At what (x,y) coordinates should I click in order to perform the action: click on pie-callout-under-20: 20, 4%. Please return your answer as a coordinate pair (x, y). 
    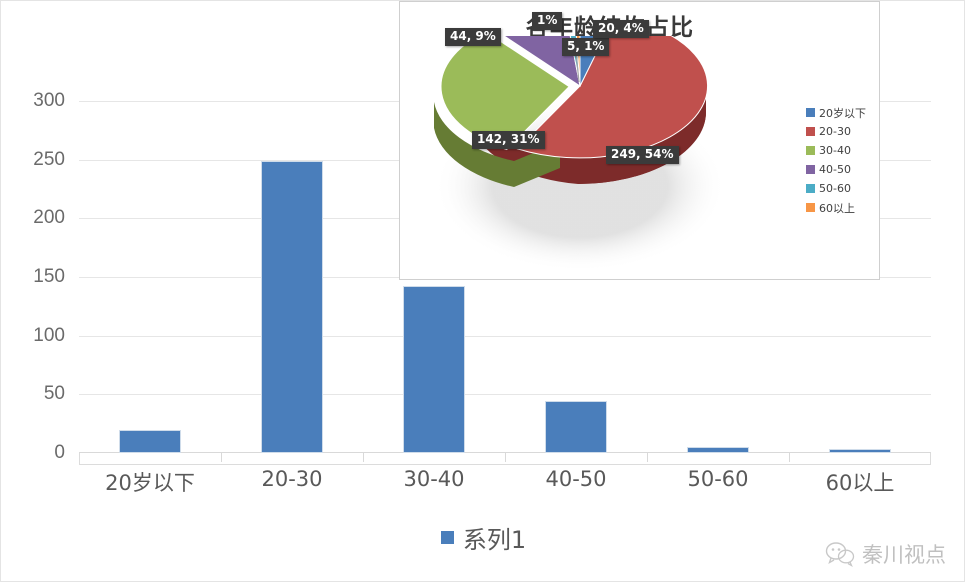
    Looking at the image, I should click on (621, 29).